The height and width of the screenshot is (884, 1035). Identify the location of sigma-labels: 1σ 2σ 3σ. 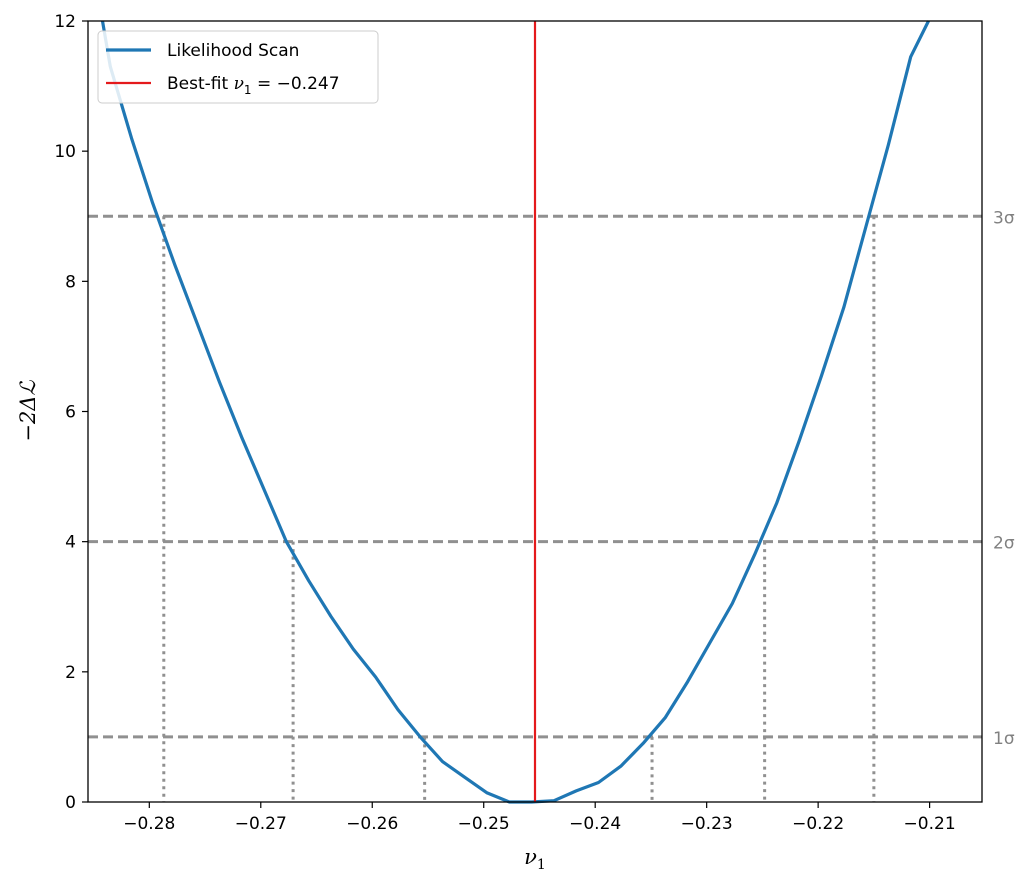
(1004, 478).